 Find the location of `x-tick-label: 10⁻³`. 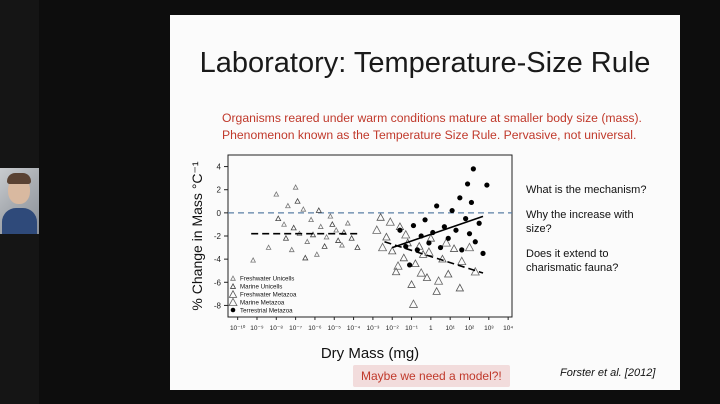

x-tick-label: 10⁻³ is located at coordinates (373, 328).